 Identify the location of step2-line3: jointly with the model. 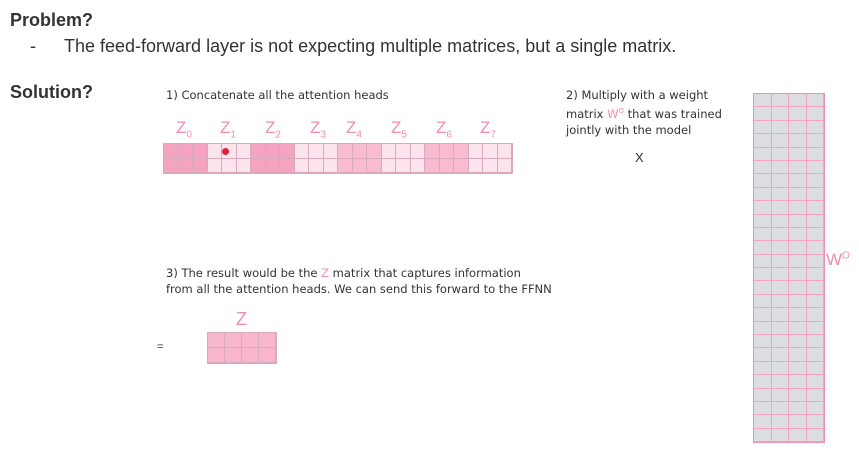
(629, 129).